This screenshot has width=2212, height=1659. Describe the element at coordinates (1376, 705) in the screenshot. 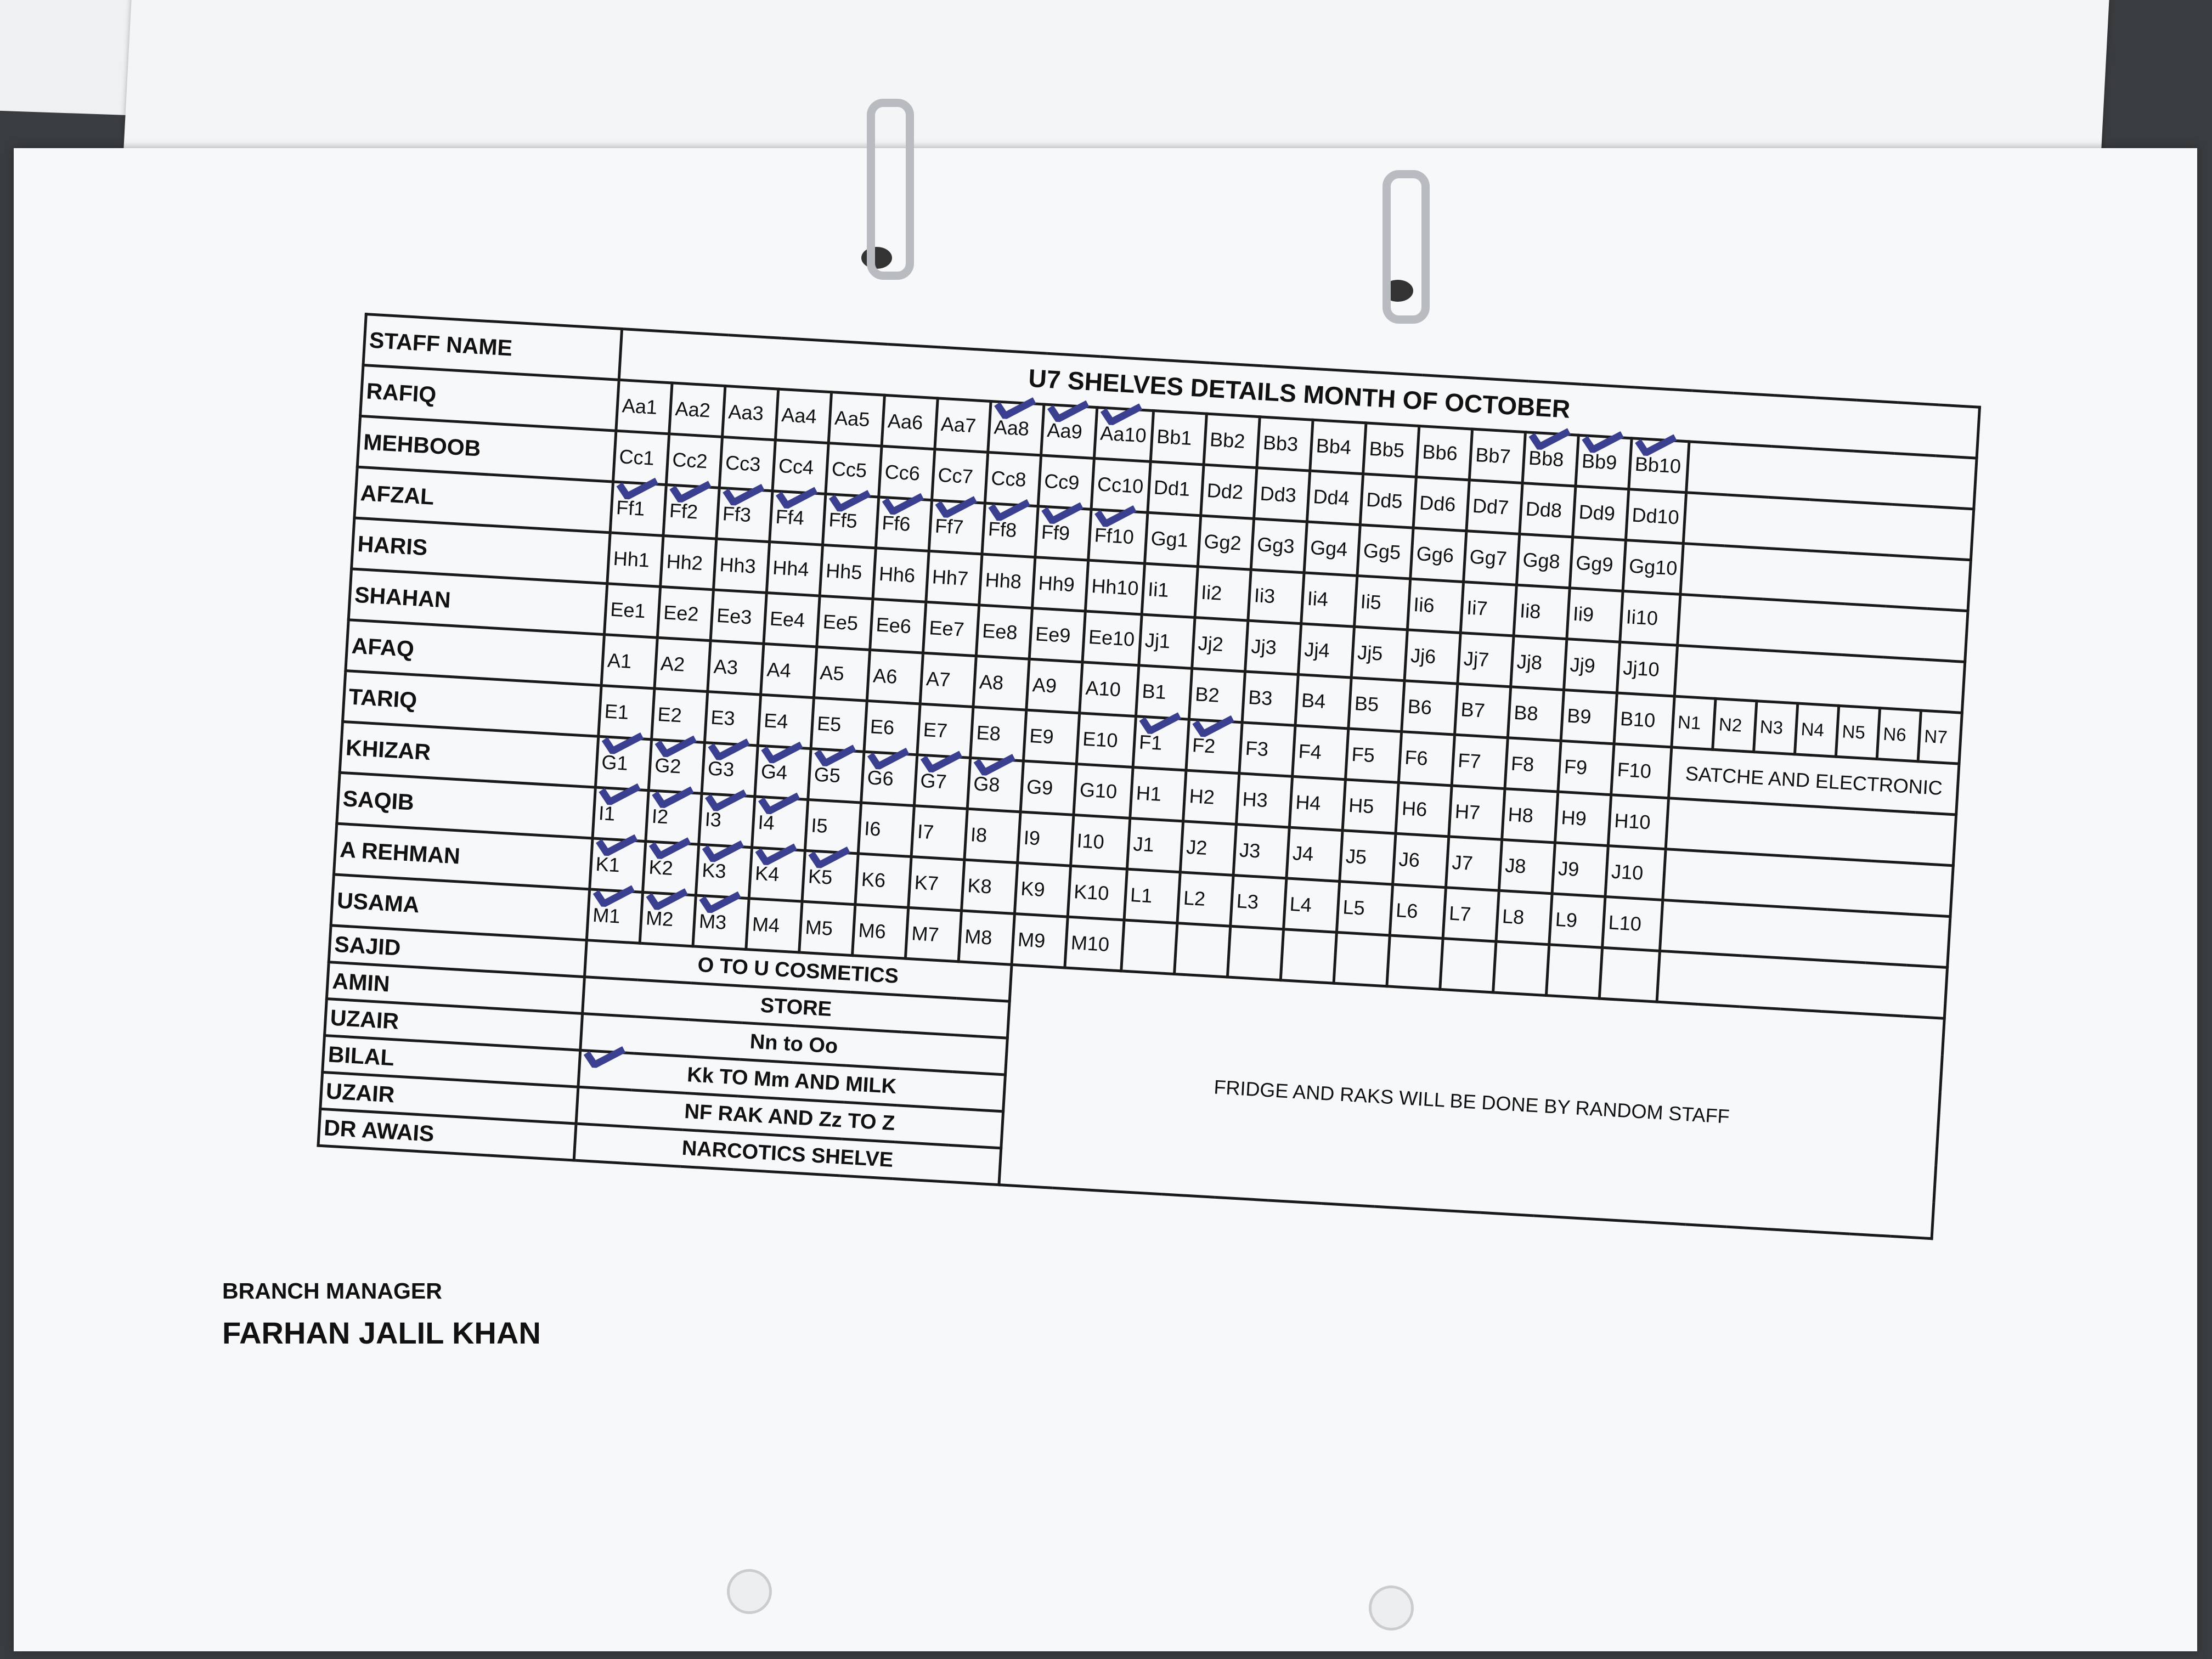

I see `shelf-cell: B5` at that location.